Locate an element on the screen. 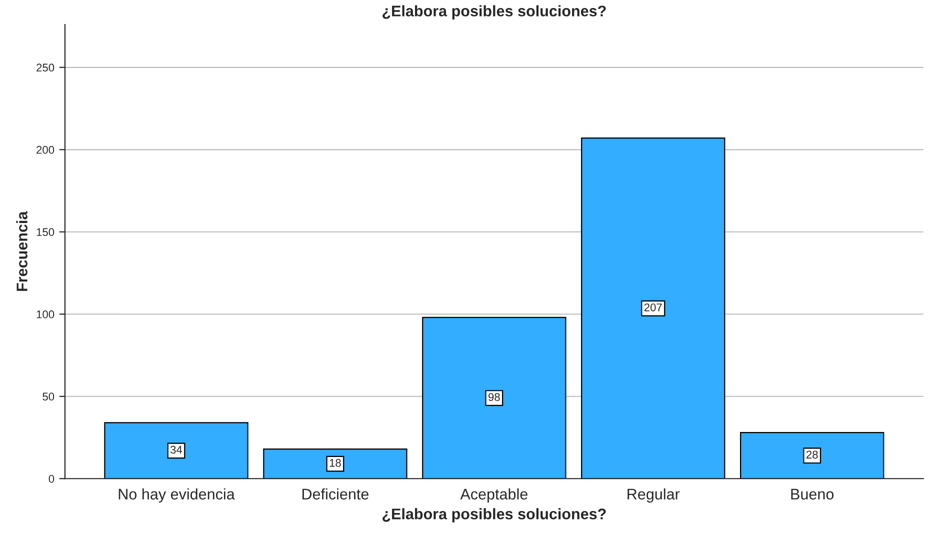 The height and width of the screenshot is (547, 928). y-tick-label: 250 is located at coordinates (45, 68).